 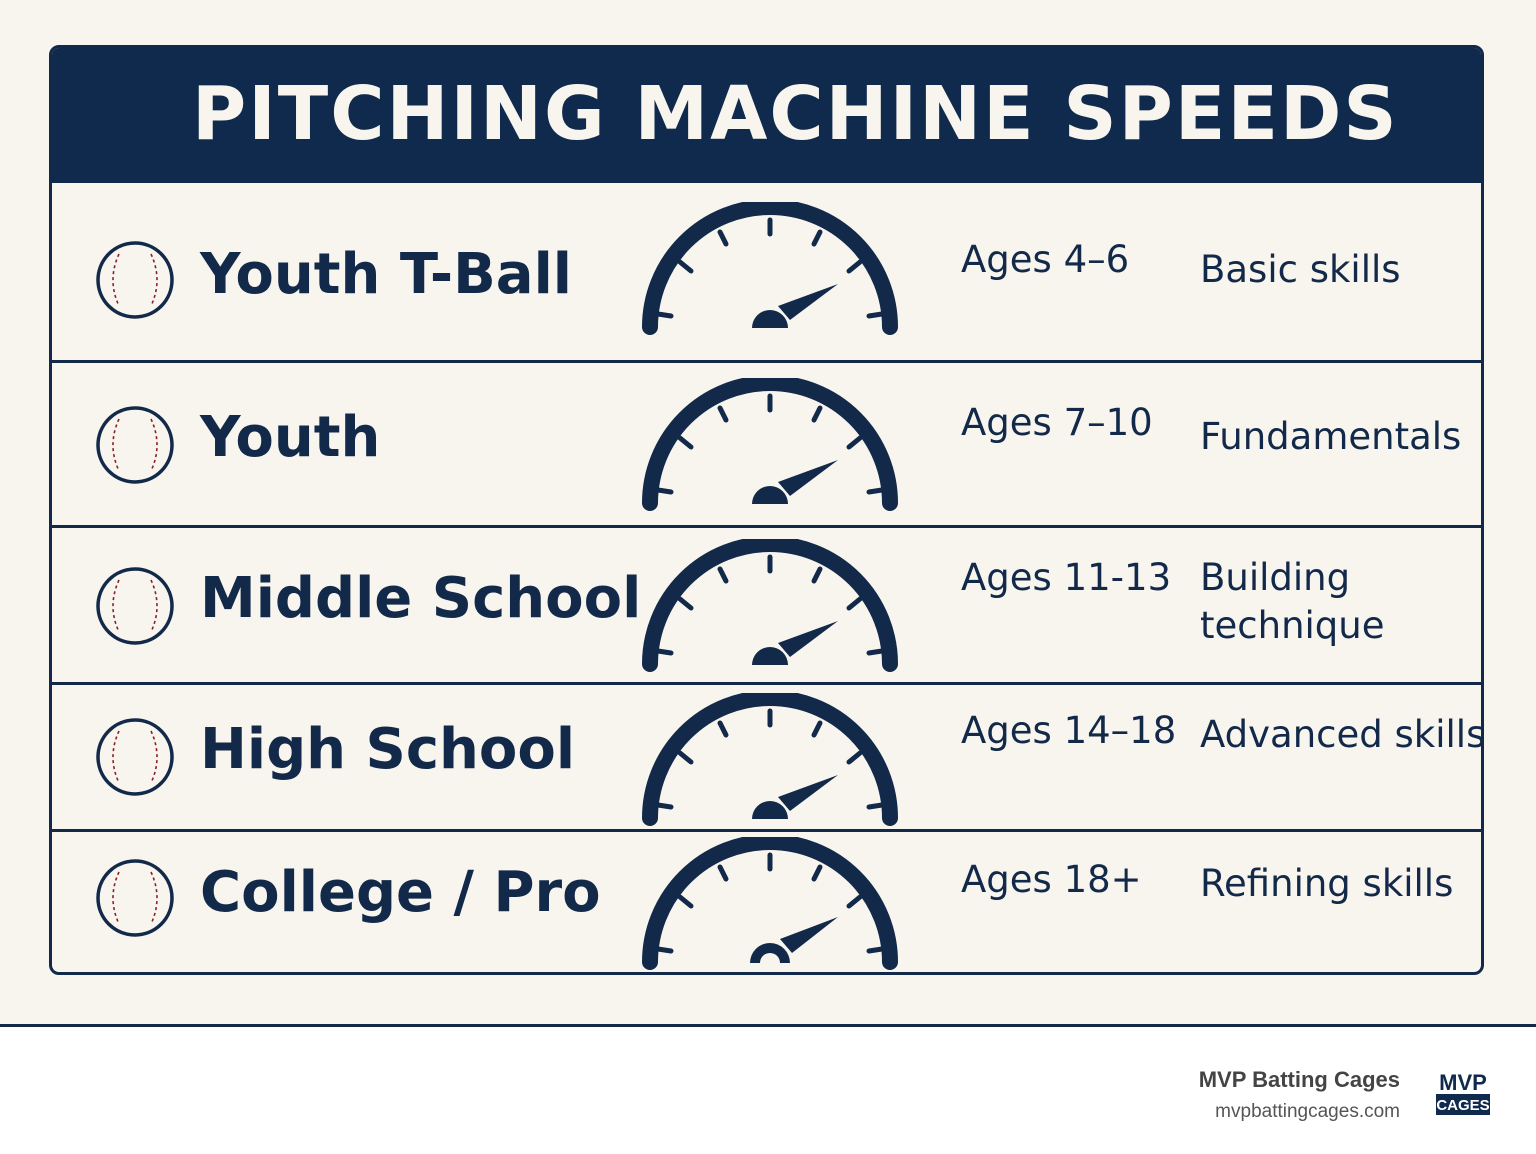 What do you see at coordinates (1462, 1105) in the screenshot?
I see `logo-text-bottom: CAGES` at bounding box center [1462, 1105].